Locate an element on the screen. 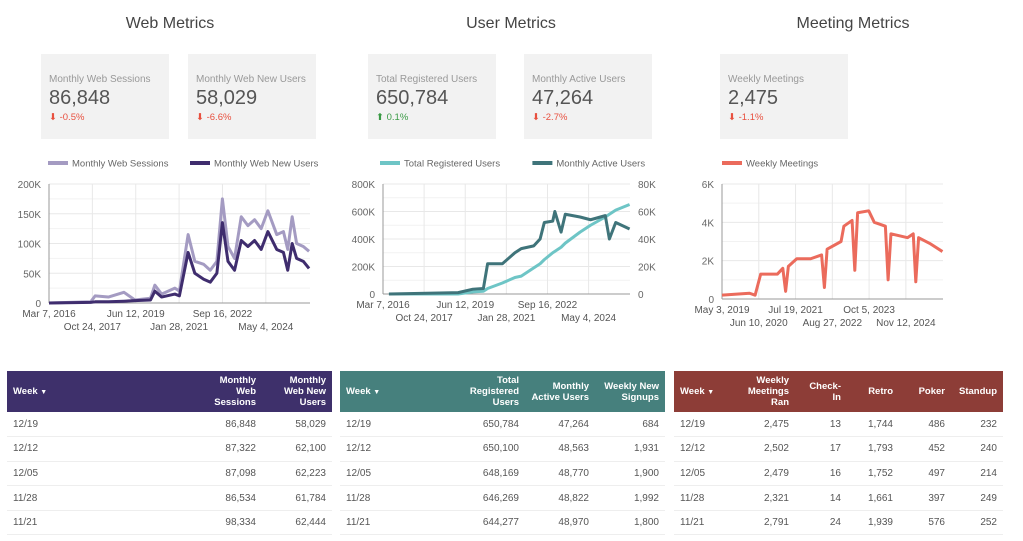 The width and height of the screenshot is (1023, 541). table-cell: 1,793 is located at coordinates (873, 449).